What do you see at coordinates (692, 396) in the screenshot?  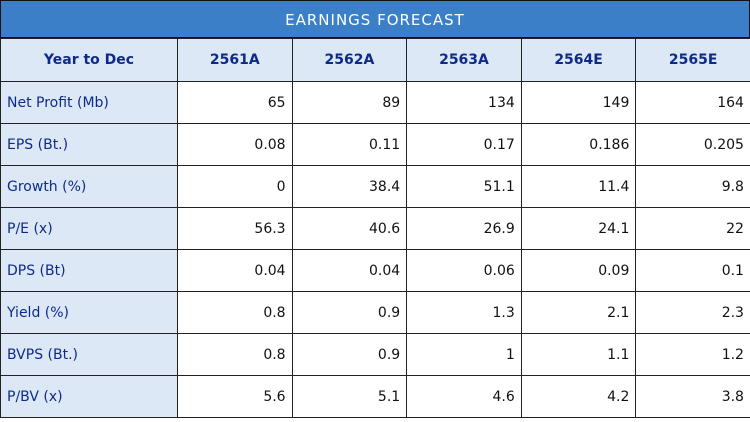 I see `table-cell: 3.8` at bounding box center [692, 396].